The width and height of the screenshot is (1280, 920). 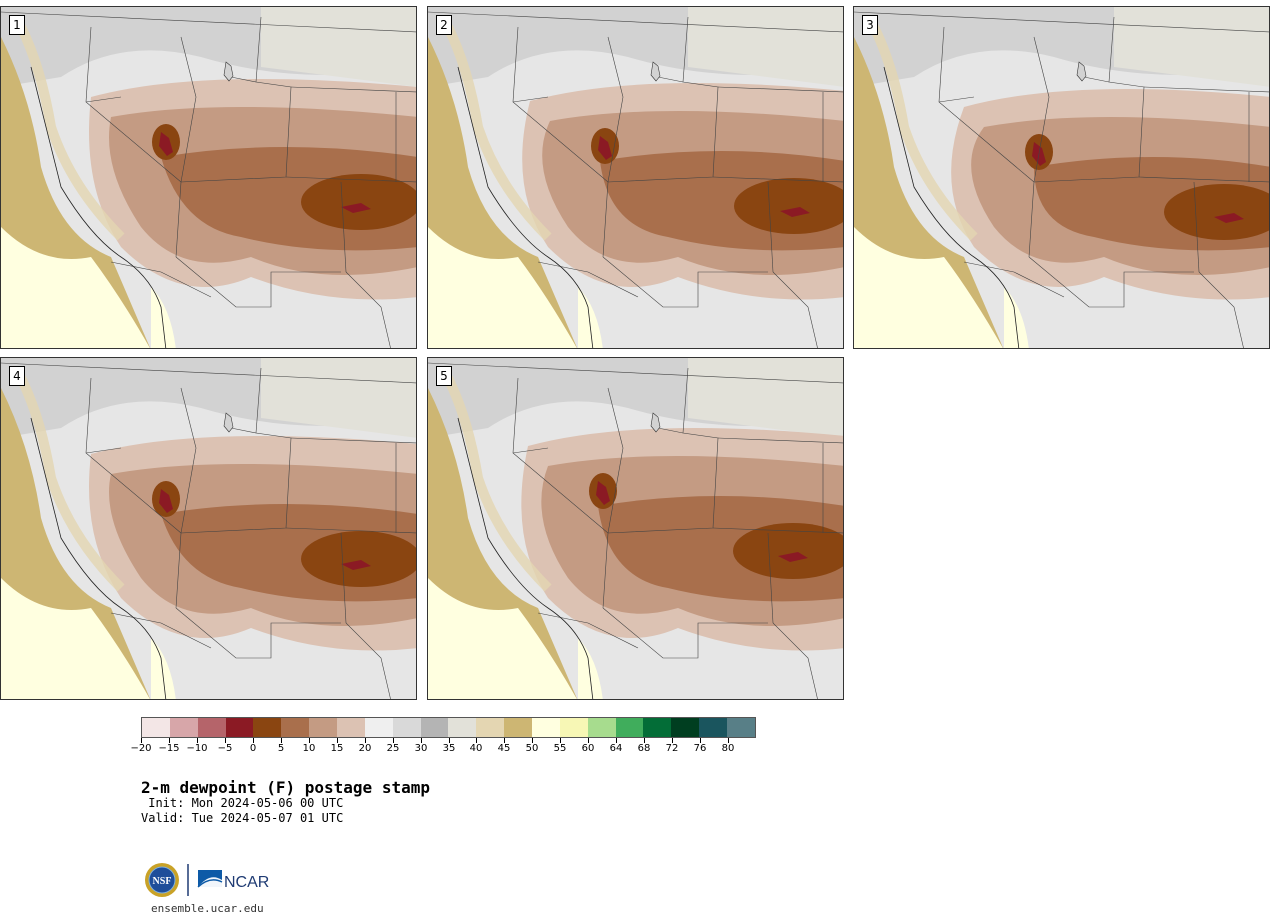 What do you see at coordinates (207, 908) in the screenshot?
I see `site-url: ensemble.ucar.edu` at bounding box center [207, 908].